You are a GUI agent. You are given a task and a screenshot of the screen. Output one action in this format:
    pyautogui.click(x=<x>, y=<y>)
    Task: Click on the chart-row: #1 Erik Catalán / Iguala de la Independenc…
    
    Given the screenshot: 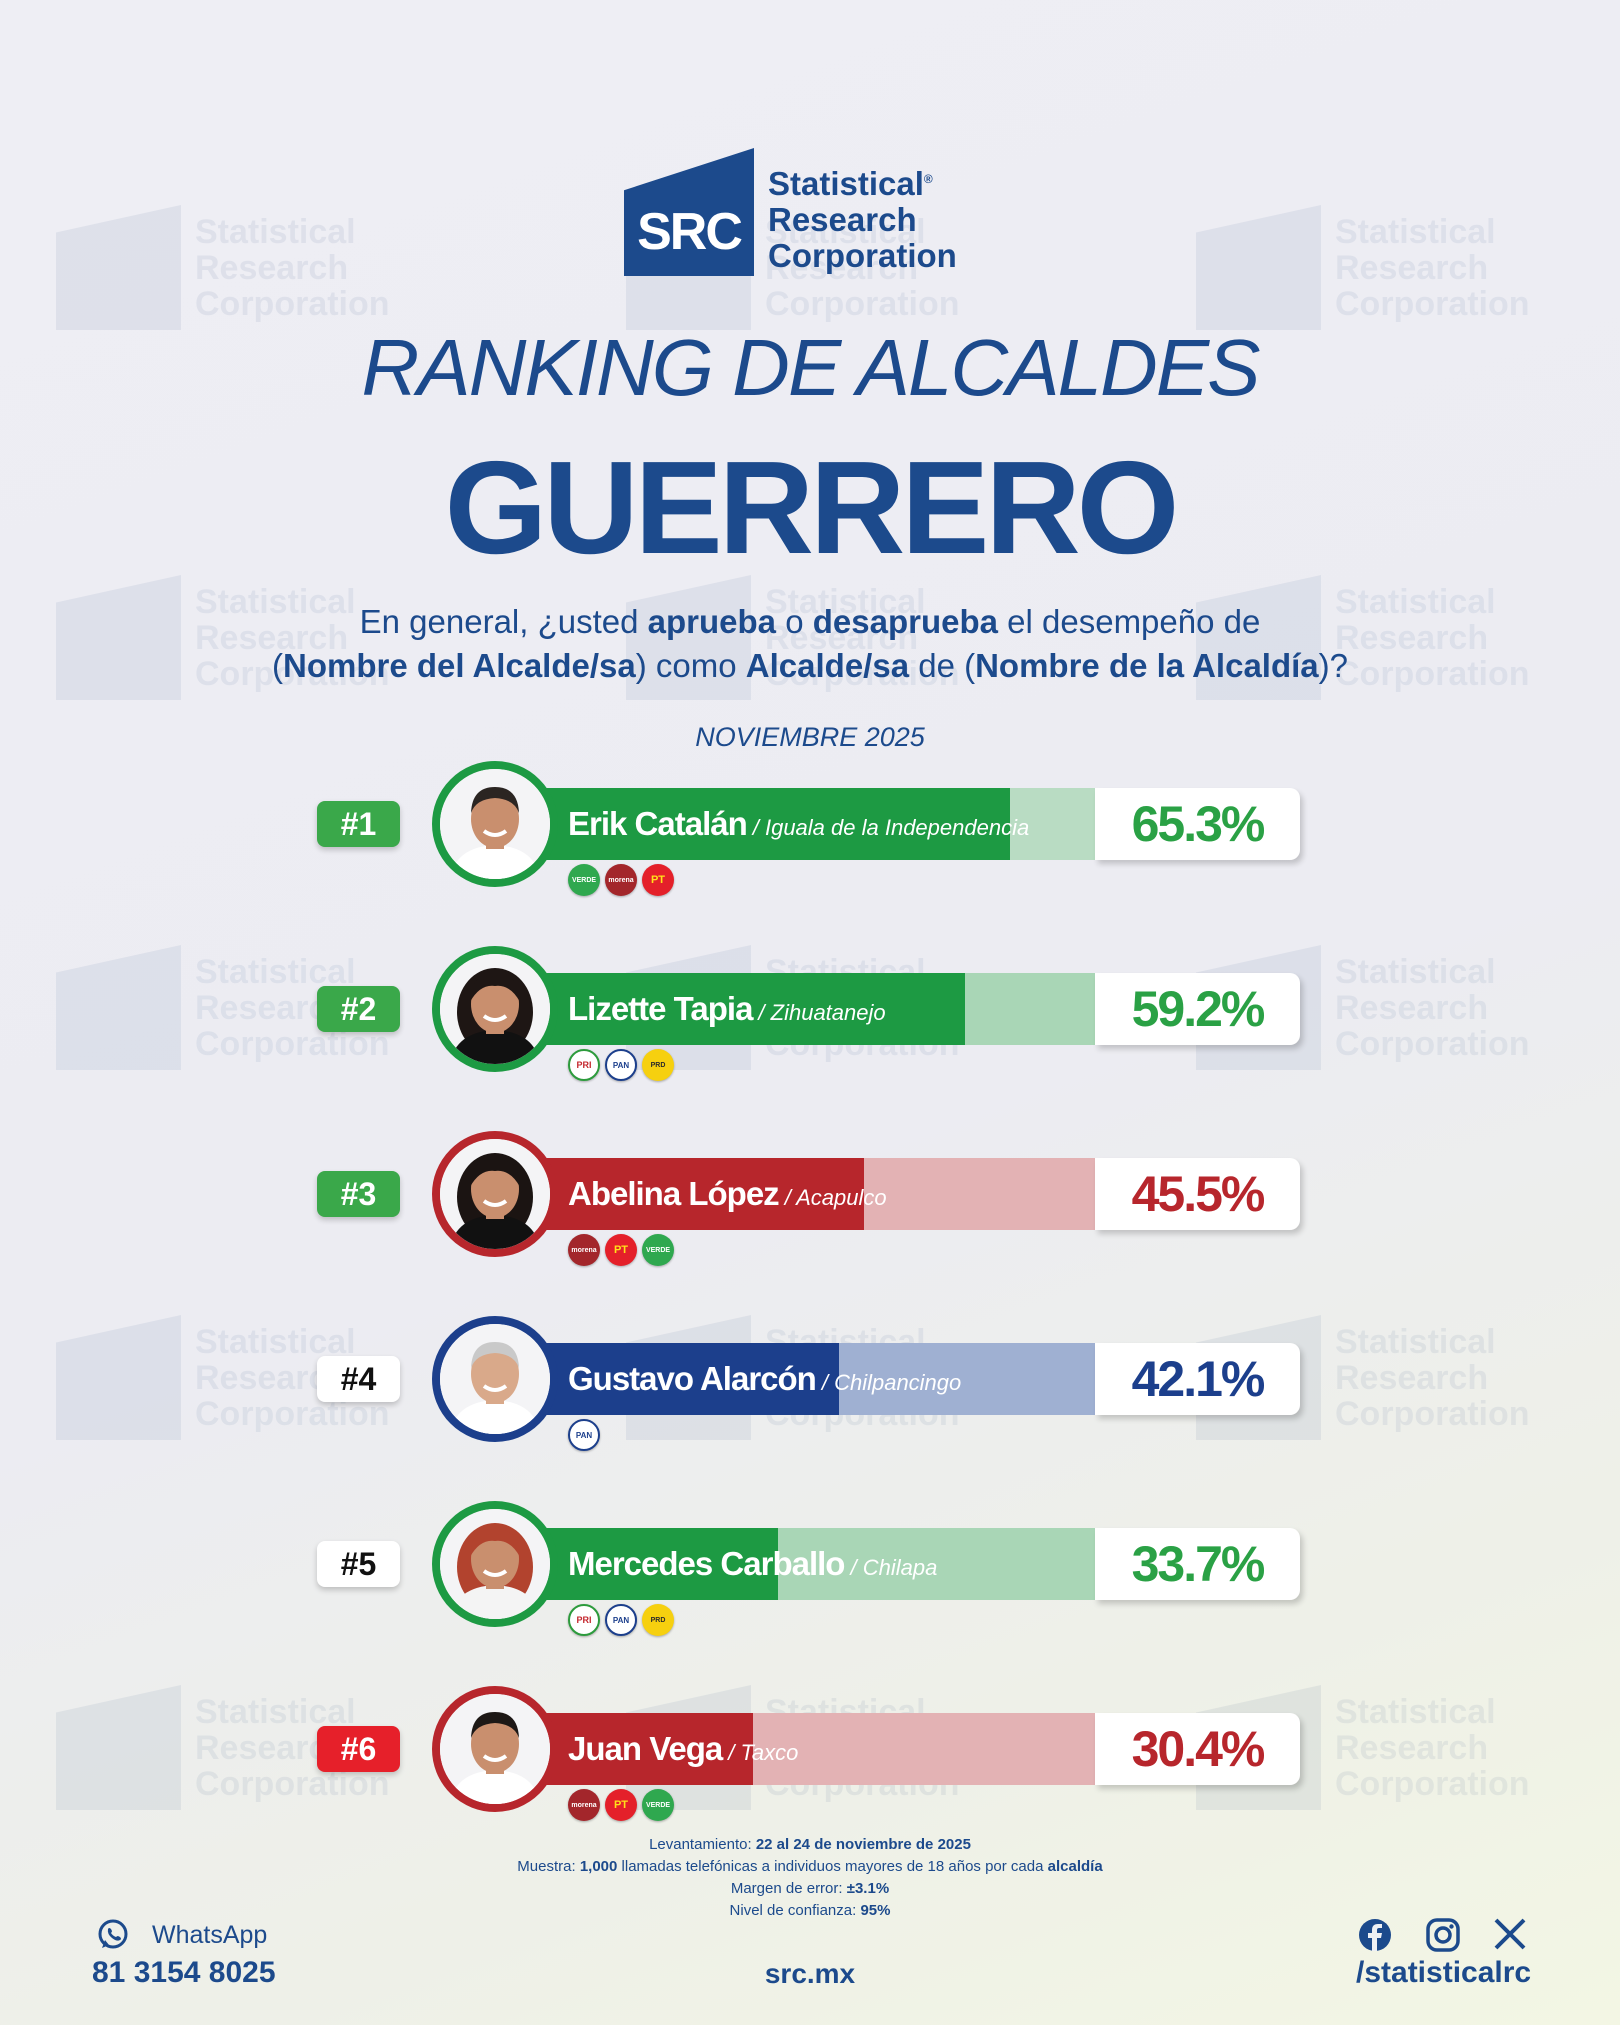 What is the action you would take?
    pyautogui.click(x=810, y=825)
    